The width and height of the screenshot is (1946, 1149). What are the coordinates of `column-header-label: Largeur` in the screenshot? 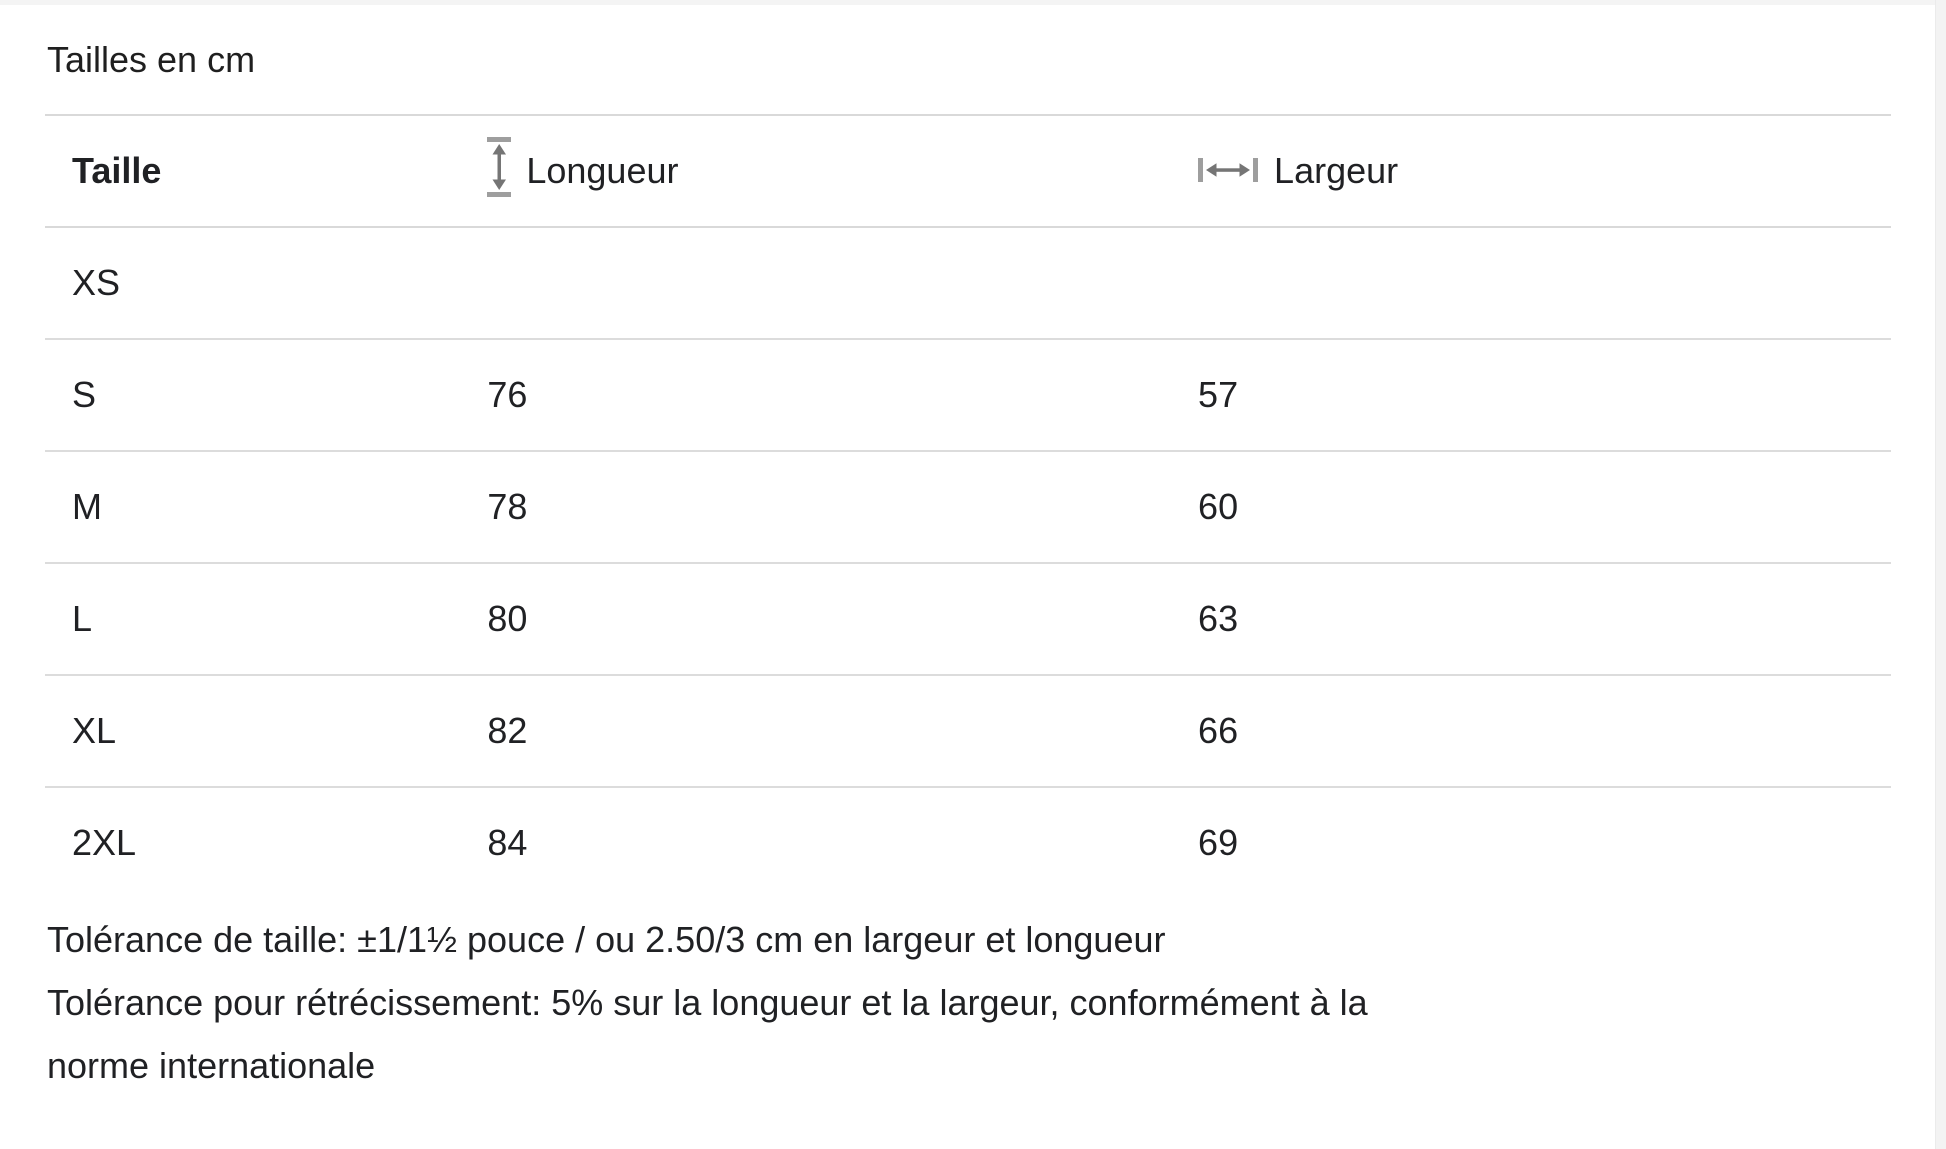 It's located at (1336, 170).